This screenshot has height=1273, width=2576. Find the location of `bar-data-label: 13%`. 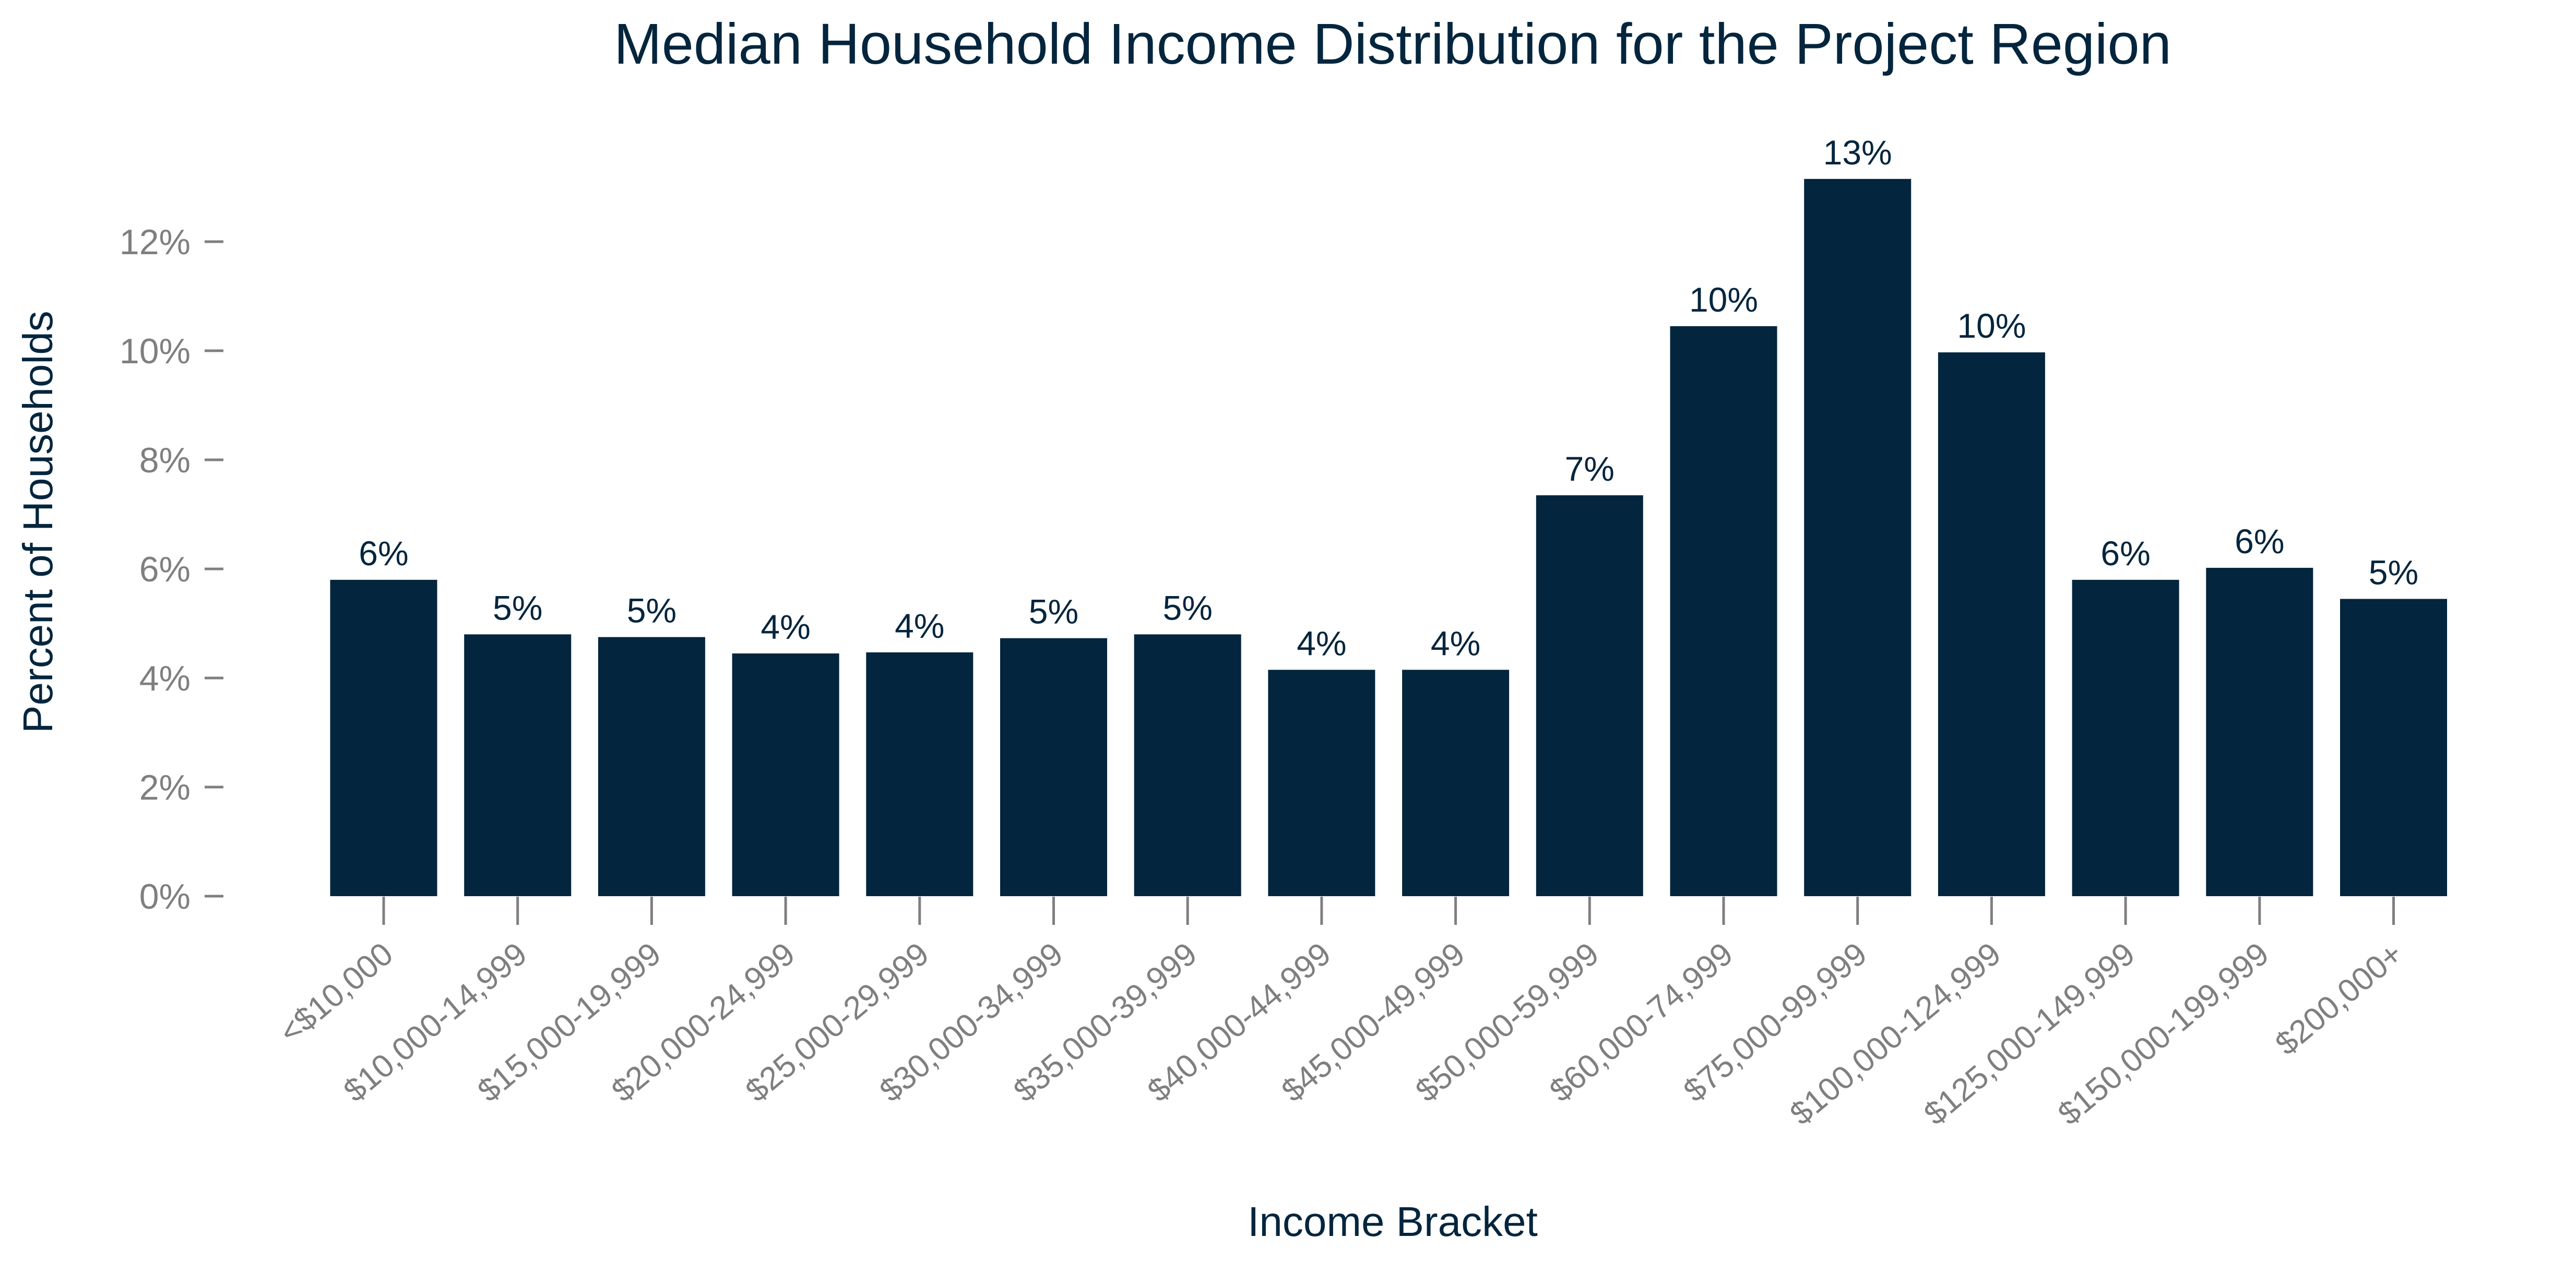

bar-data-label: 13% is located at coordinates (1857, 152).